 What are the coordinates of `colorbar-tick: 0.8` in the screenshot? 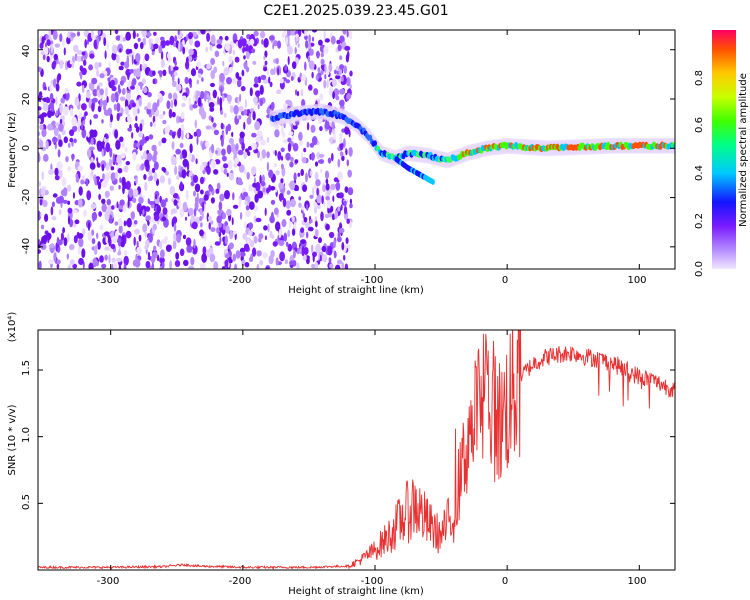 It's located at (699, 78).